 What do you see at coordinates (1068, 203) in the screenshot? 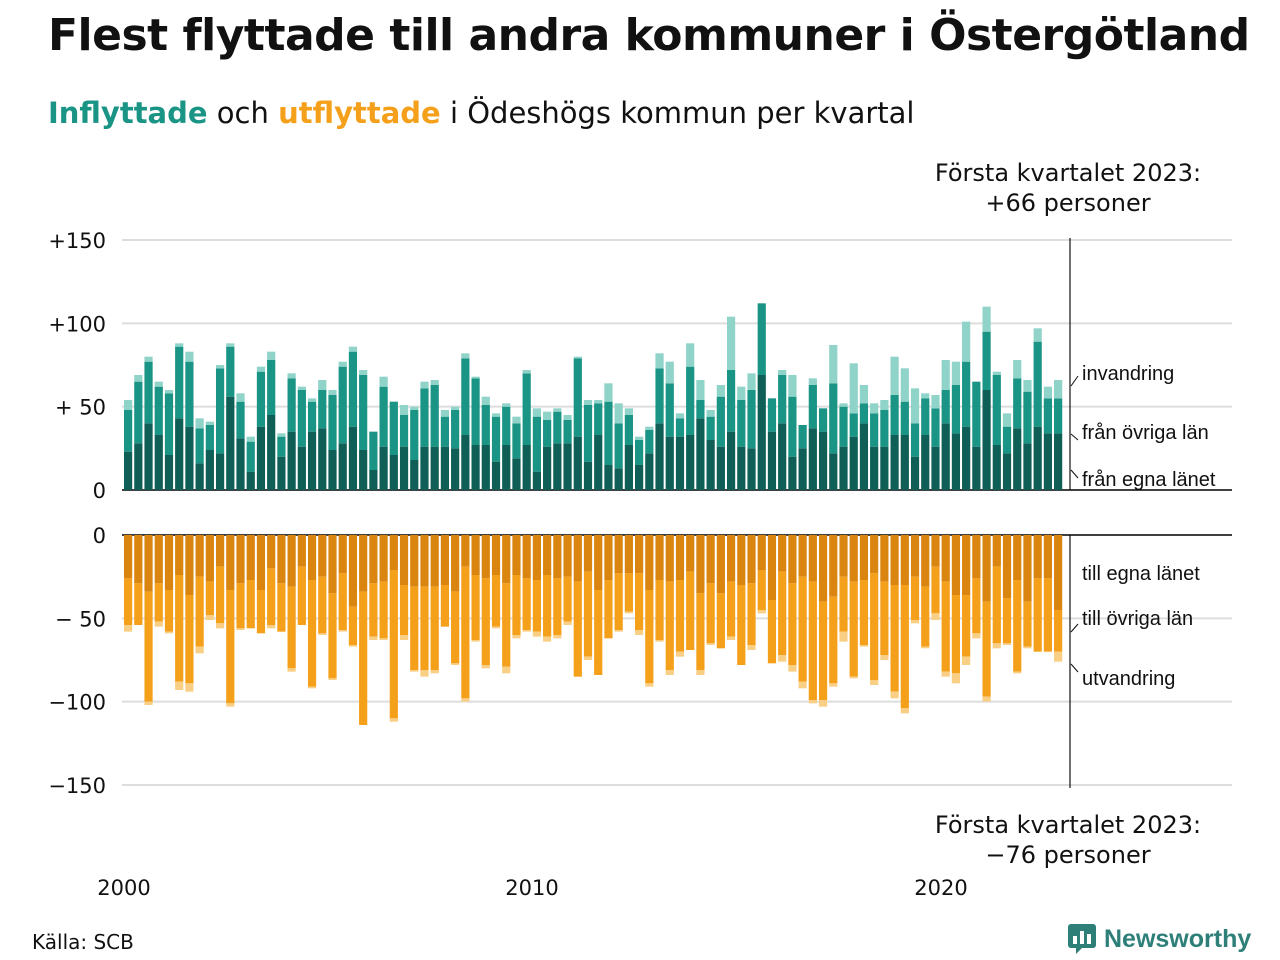
I see `annotation-top-line2: +66 personer` at bounding box center [1068, 203].